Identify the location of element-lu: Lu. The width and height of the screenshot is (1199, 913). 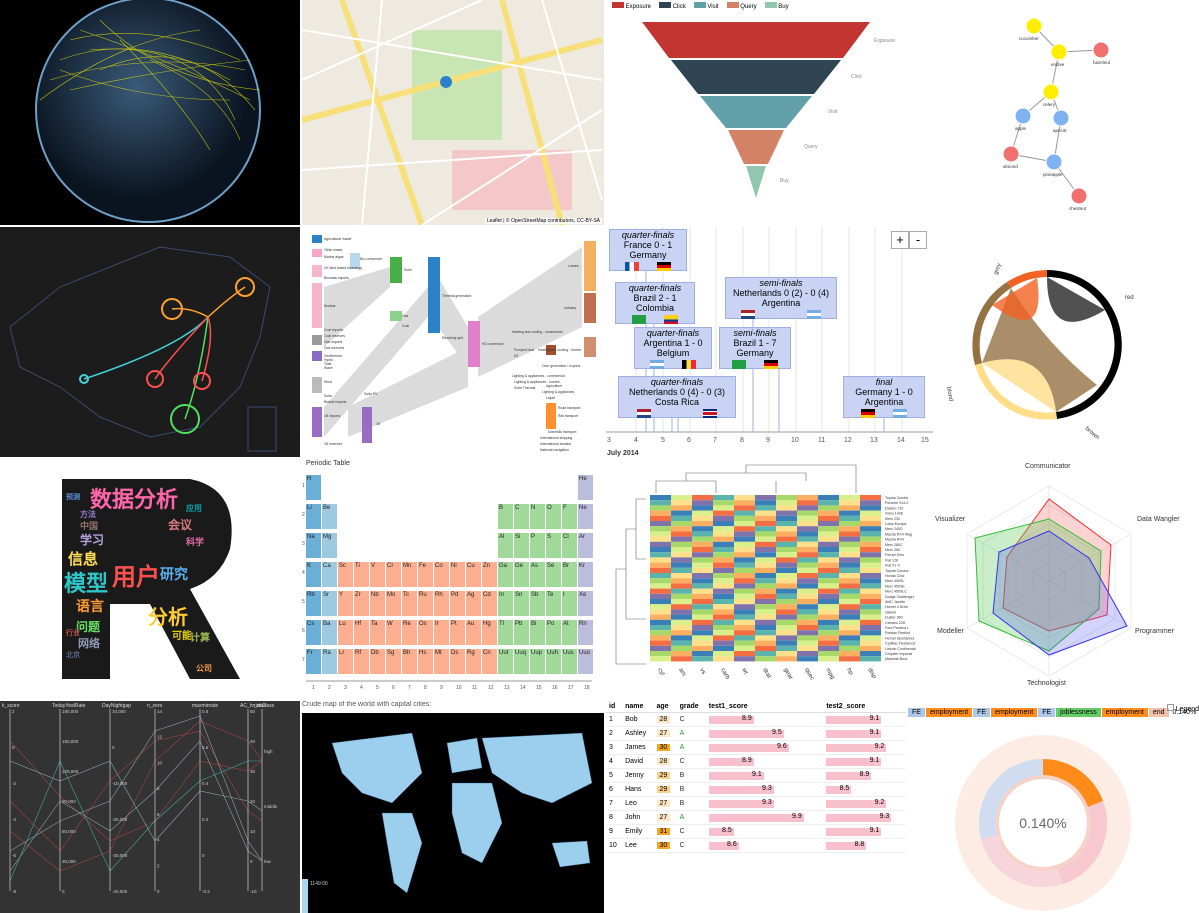
(345, 632).